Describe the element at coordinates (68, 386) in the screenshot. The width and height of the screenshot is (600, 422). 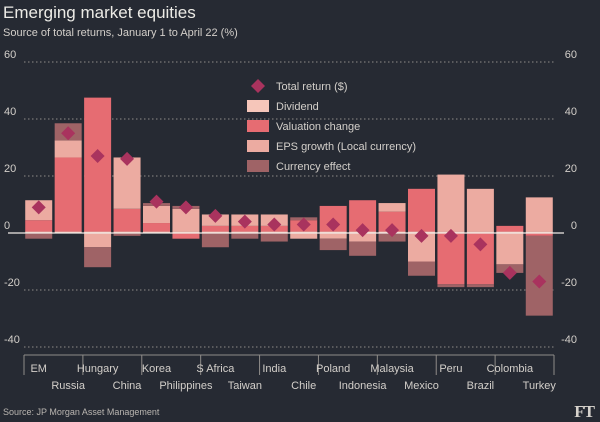
I see `x-tick-label: Russia` at that location.